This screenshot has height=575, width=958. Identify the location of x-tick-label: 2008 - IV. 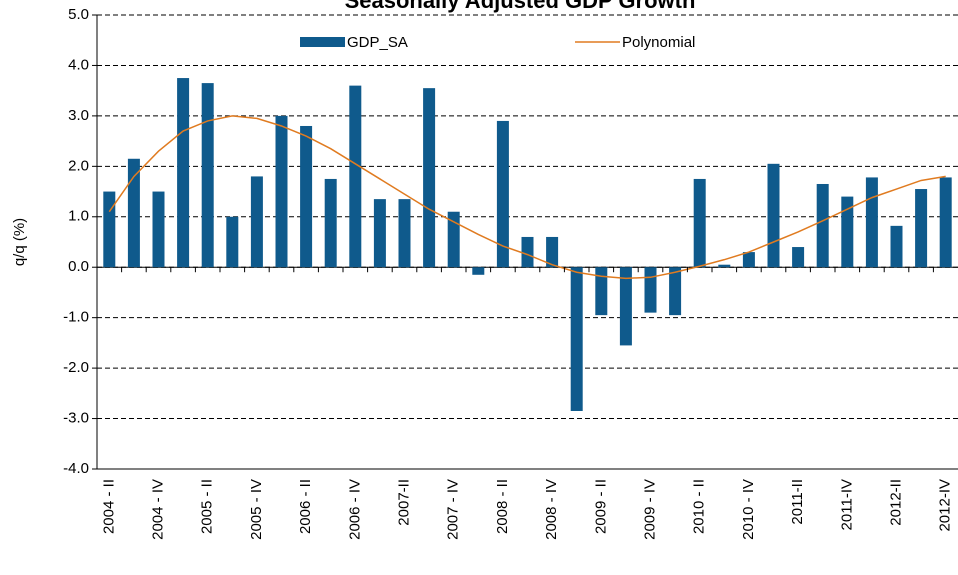
(551, 509).